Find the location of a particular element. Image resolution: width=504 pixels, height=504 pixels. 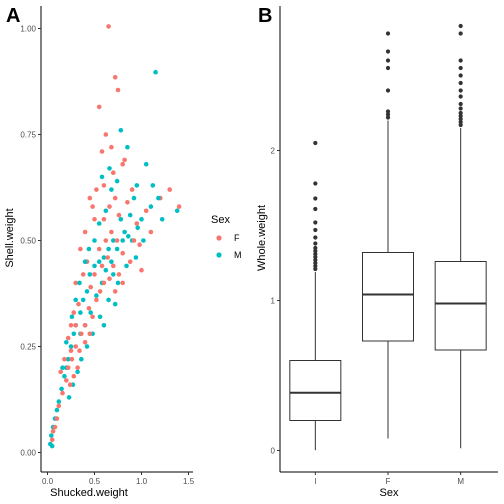

scatter-x-tick-label: 0.5 is located at coordinates (95, 481).